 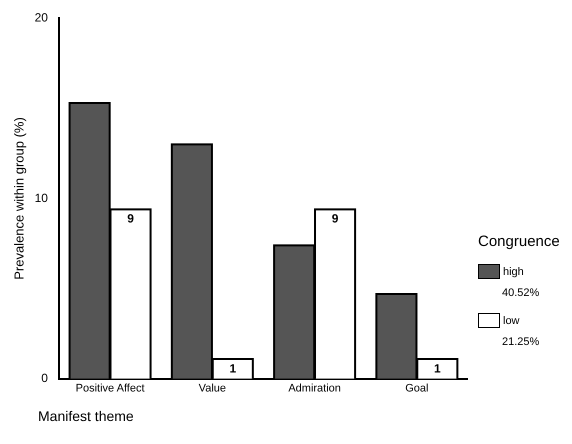 I want to click on y-tick-label: 10, so click(x=41, y=197).